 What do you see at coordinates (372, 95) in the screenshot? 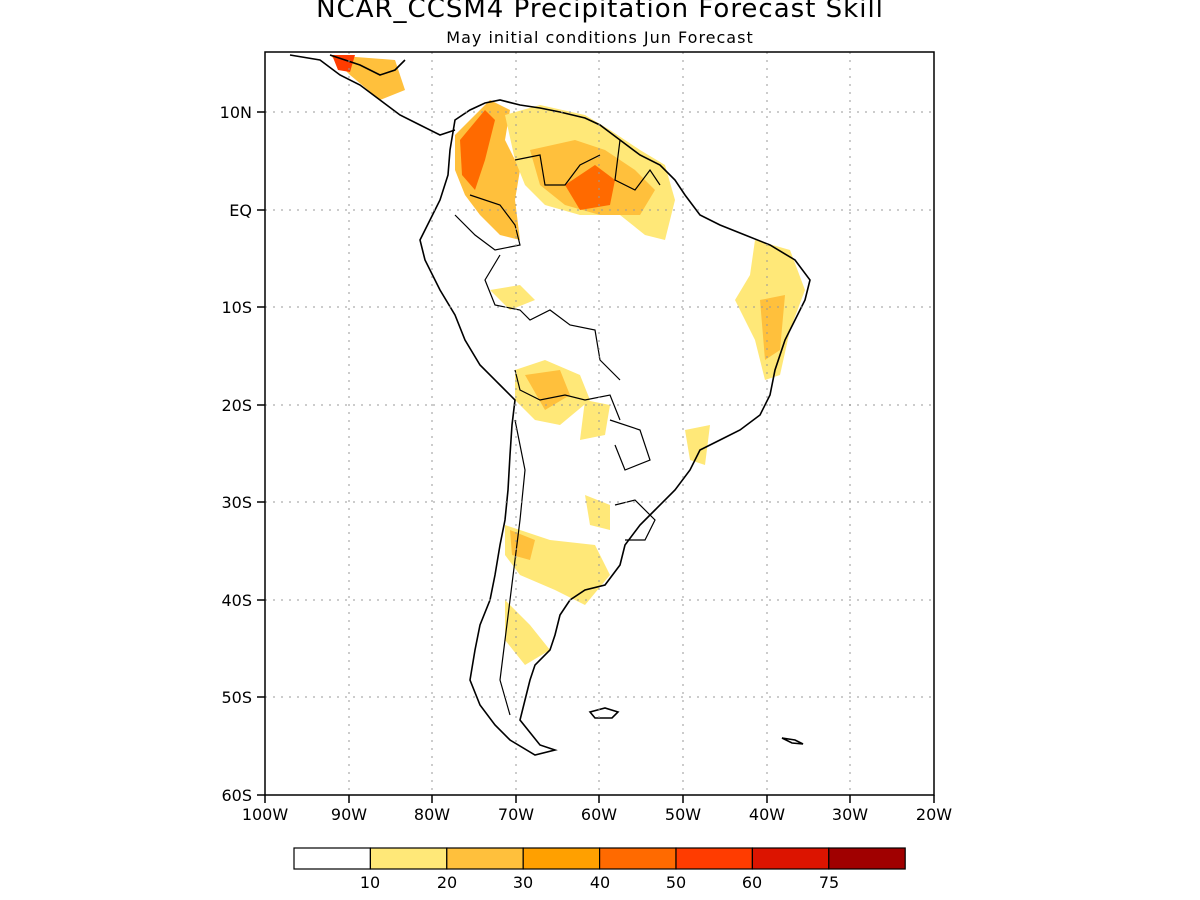
I see `central-america-coastline` at bounding box center [372, 95].